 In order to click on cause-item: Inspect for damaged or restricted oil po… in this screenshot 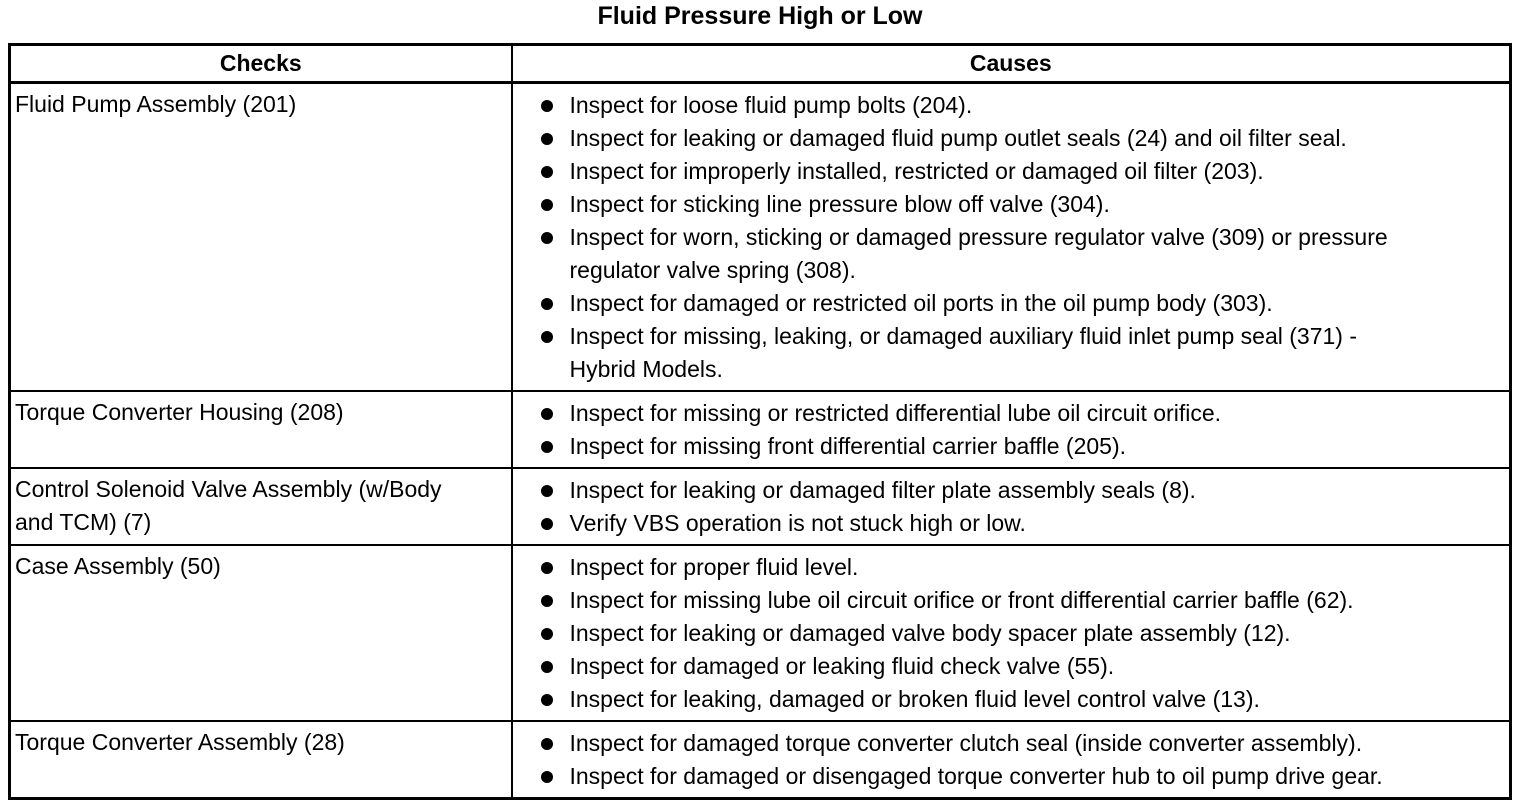, I will do `click(1011, 303)`.